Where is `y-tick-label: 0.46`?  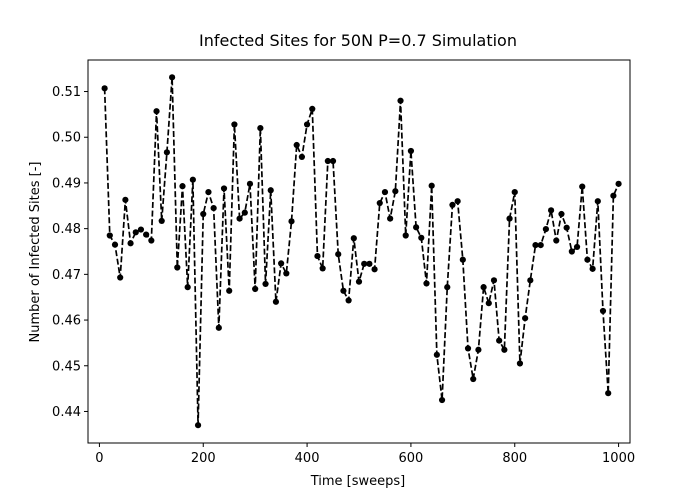
y-tick-label: 0.46 is located at coordinates (66, 321).